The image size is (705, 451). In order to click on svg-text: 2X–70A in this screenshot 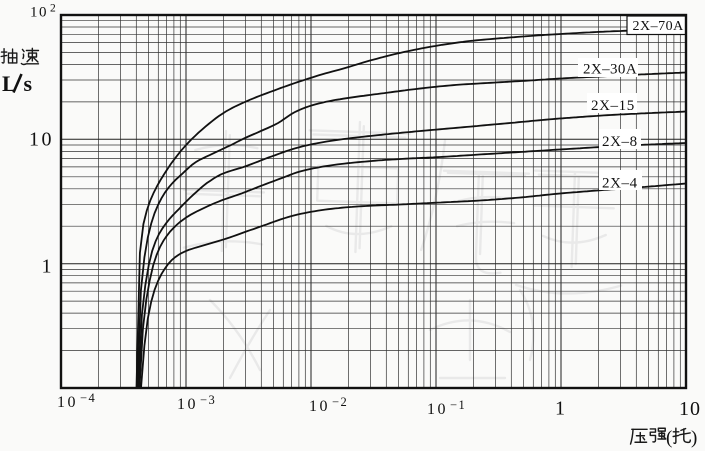, I will do `click(659, 26)`.